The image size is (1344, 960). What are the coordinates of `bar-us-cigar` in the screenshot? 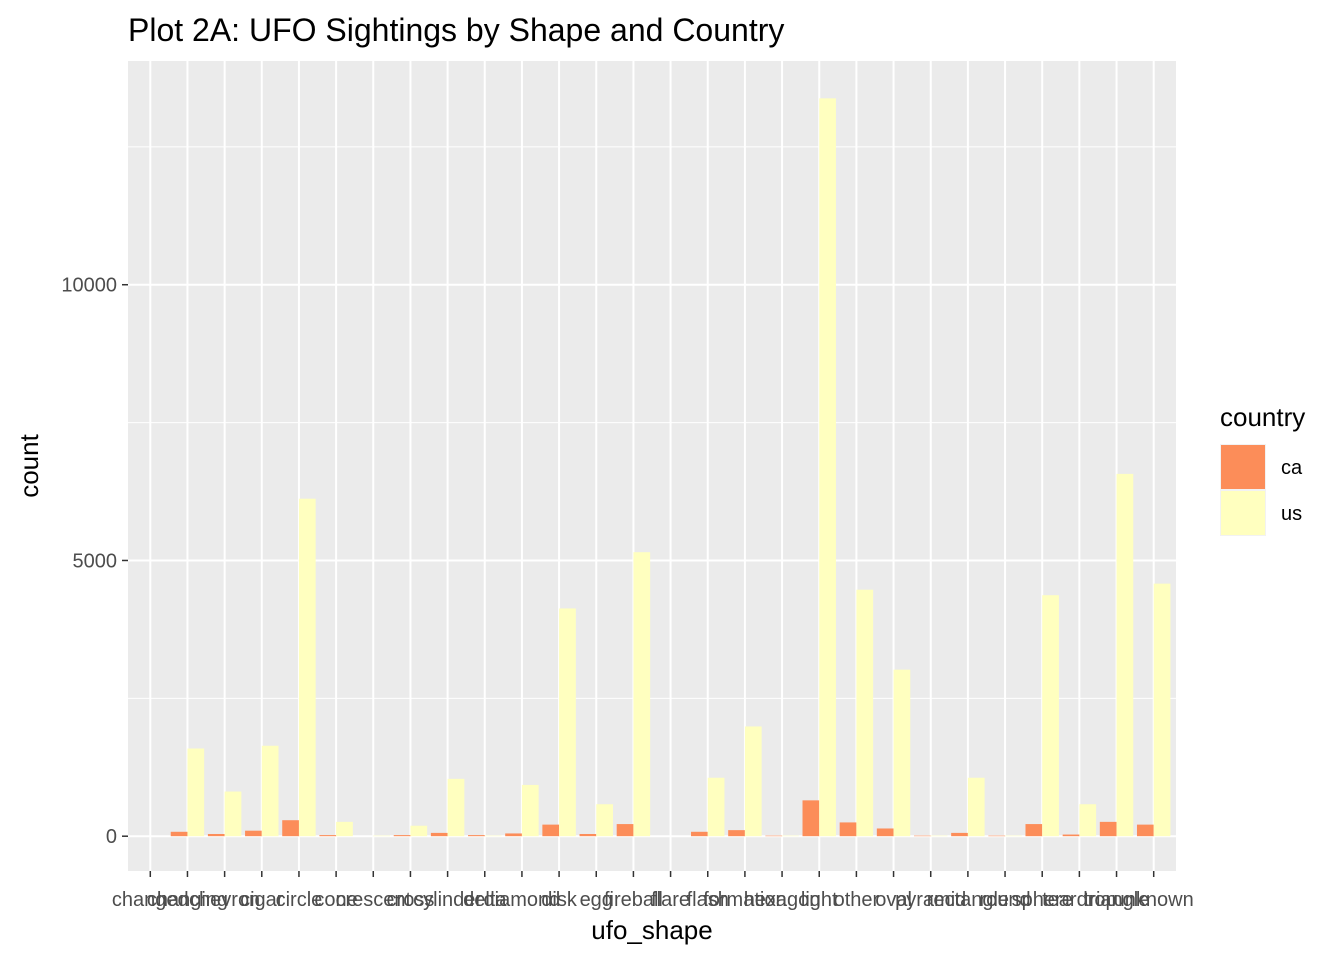 It's located at (270, 791).